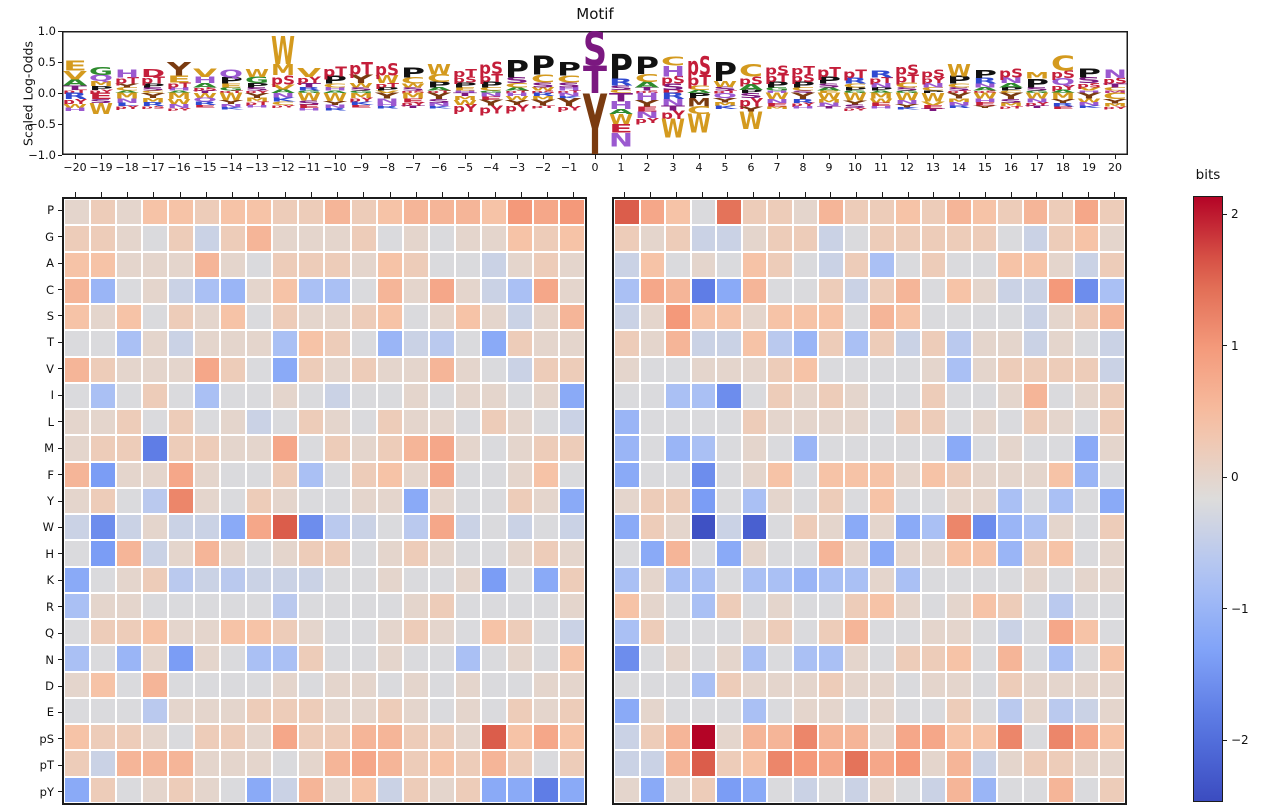 The height and width of the screenshot is (812, 1263). I want to click on logo-letter: C, so click(1011, 92).